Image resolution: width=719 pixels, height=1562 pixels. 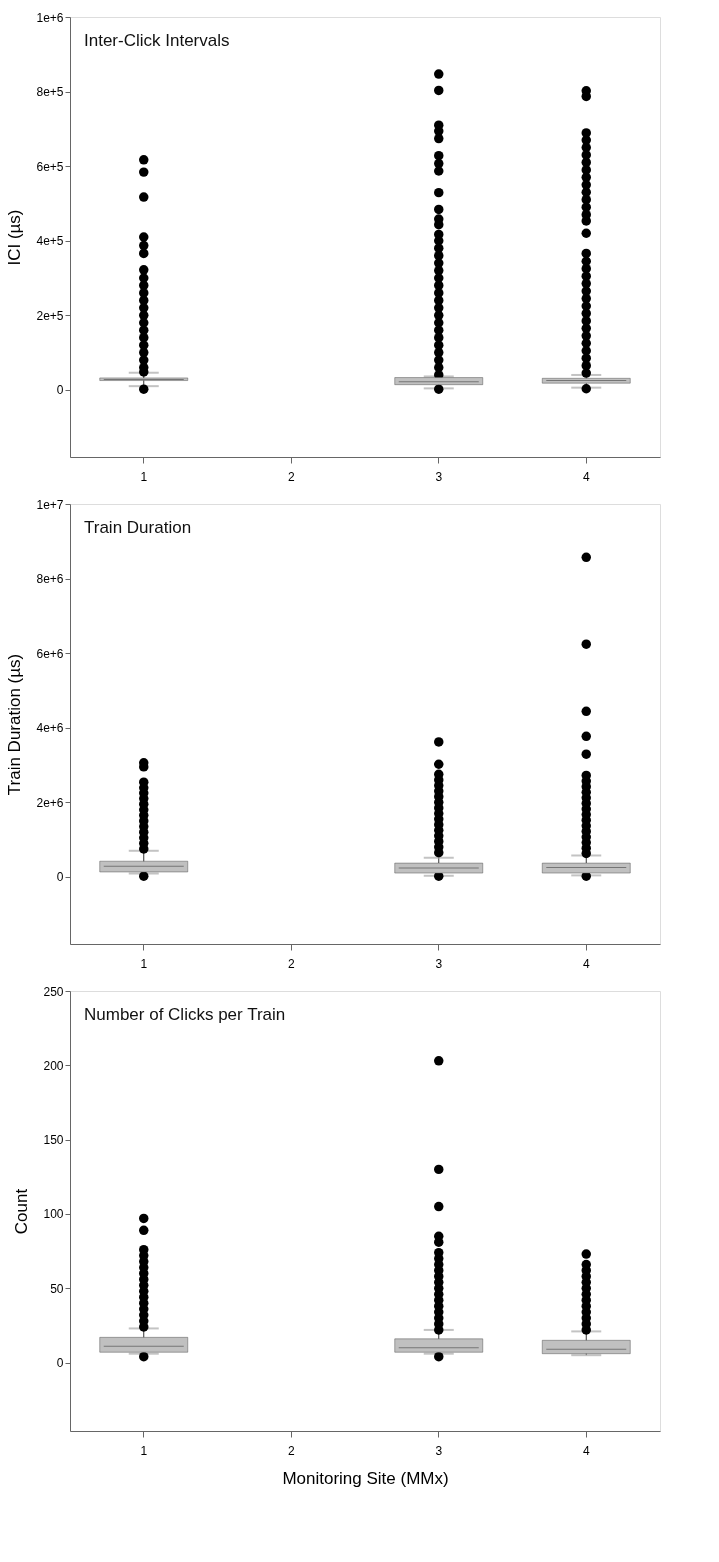 What do you see at coordinates (53, 1065) in the screenshot?
I see `y-tick-label: 200` at bounding box center [53, 1065].